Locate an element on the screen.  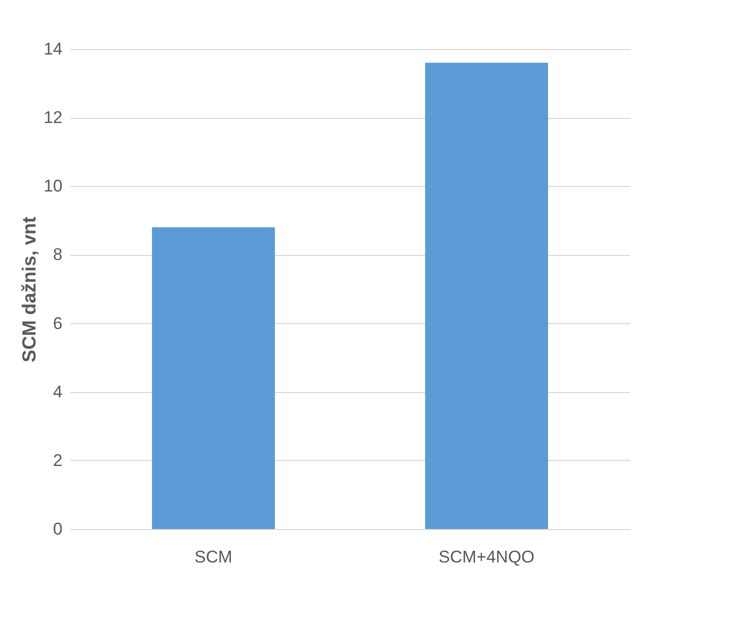
x-tick-label: SCM is located at coordinates (213, 557).